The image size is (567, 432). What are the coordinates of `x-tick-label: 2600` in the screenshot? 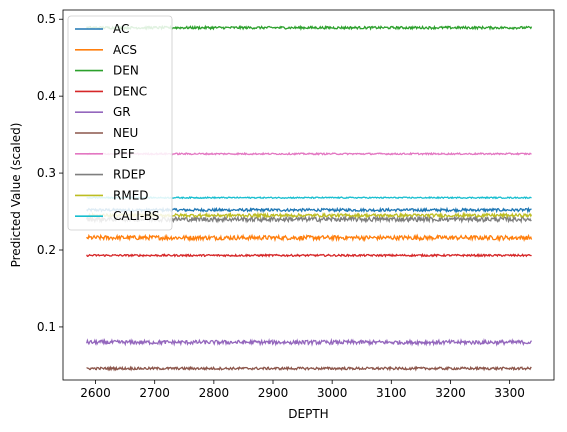 It's located at (95, 393).